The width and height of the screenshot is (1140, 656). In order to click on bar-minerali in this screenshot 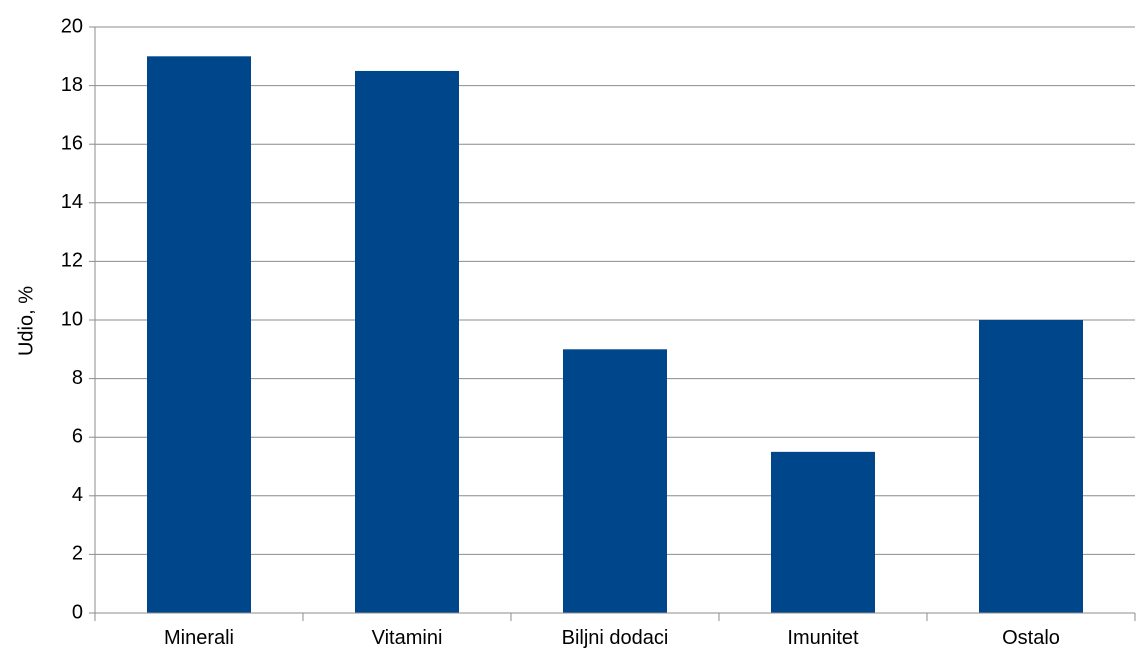, I will do `click(199, 335)`.